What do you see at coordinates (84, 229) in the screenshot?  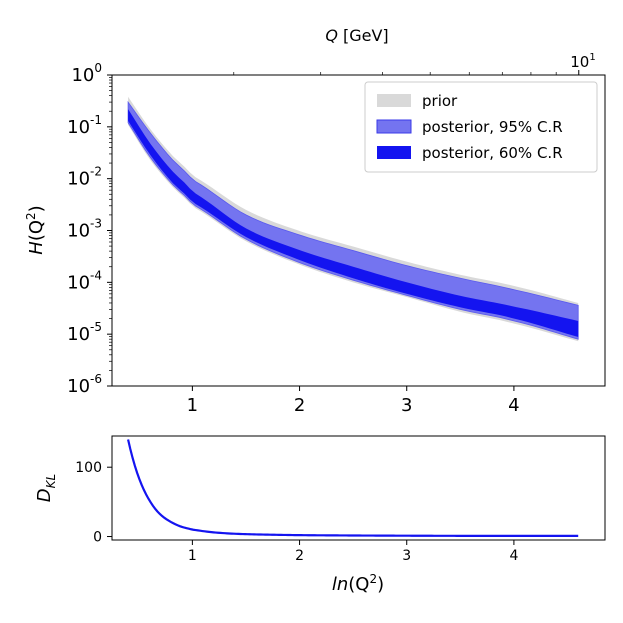 I see `y-tick-label: 10⁻³` at bounding box center [84, 229].